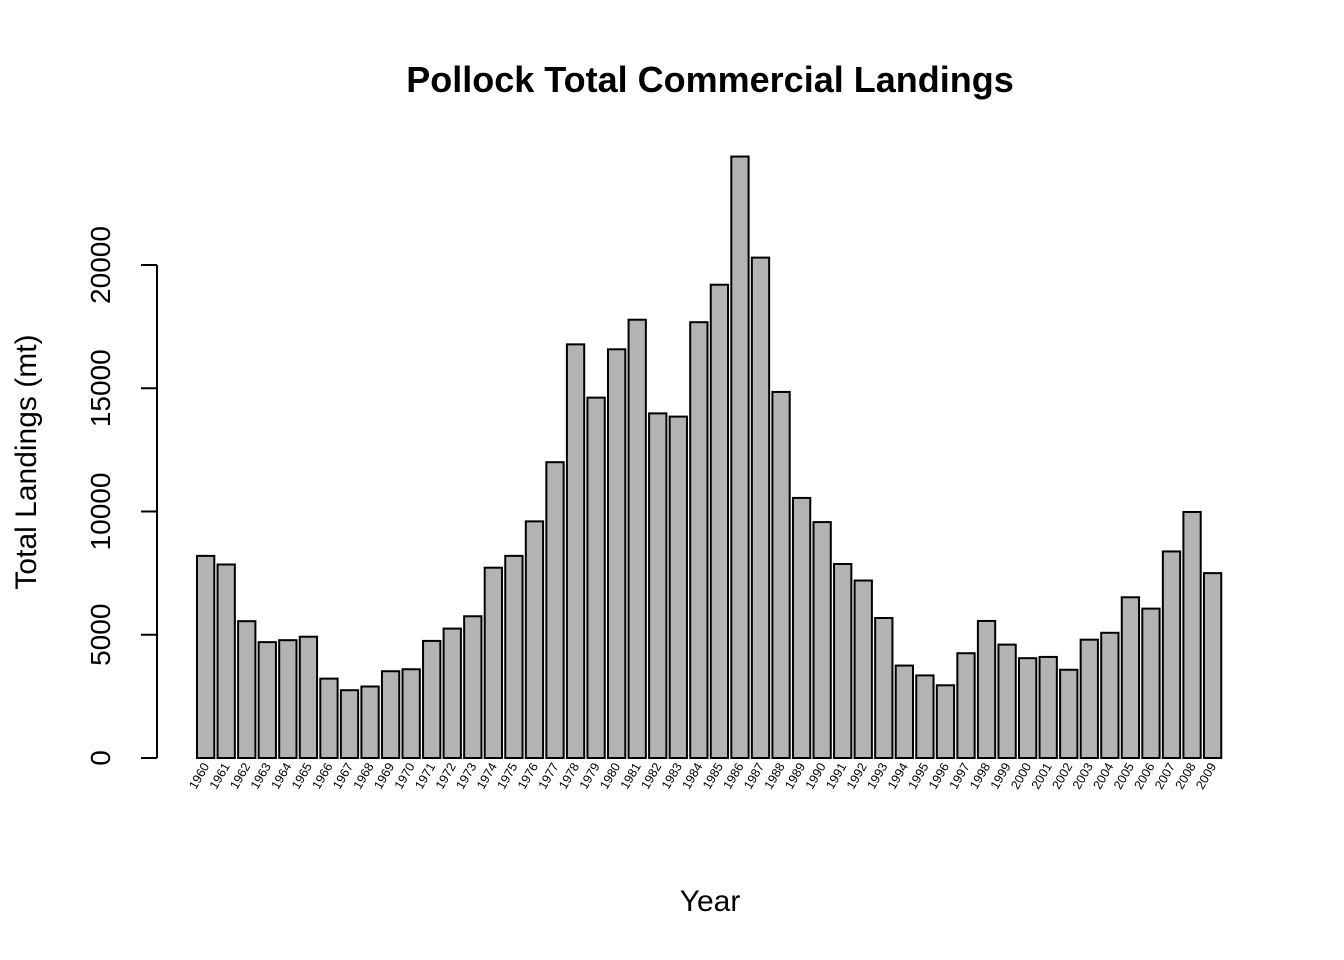  What do you see at coordinates (822, 640) in the screenshot?
I see `bar-1990` at bounding box center [822, 640].